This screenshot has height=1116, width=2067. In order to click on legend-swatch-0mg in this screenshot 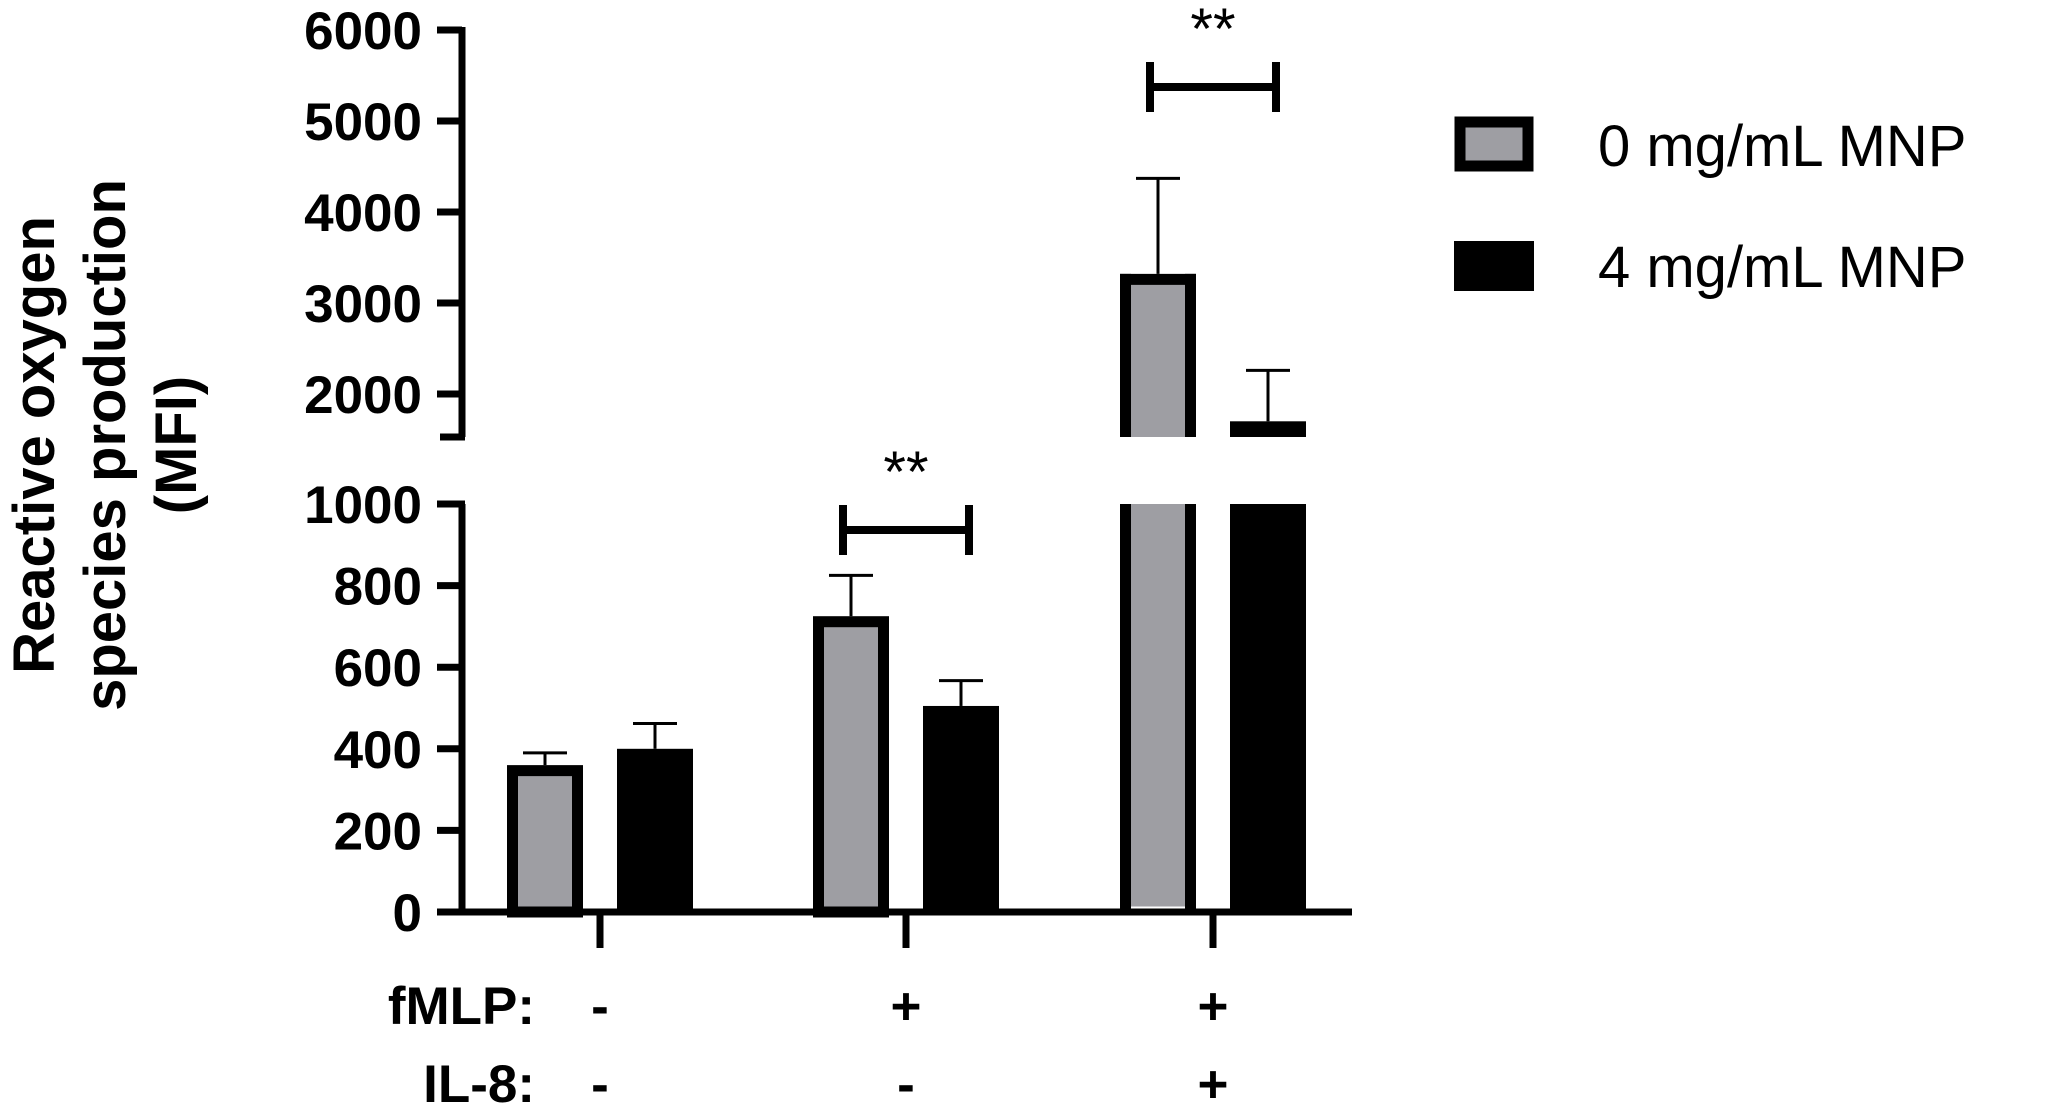, I will do `click(1494, 144)`.